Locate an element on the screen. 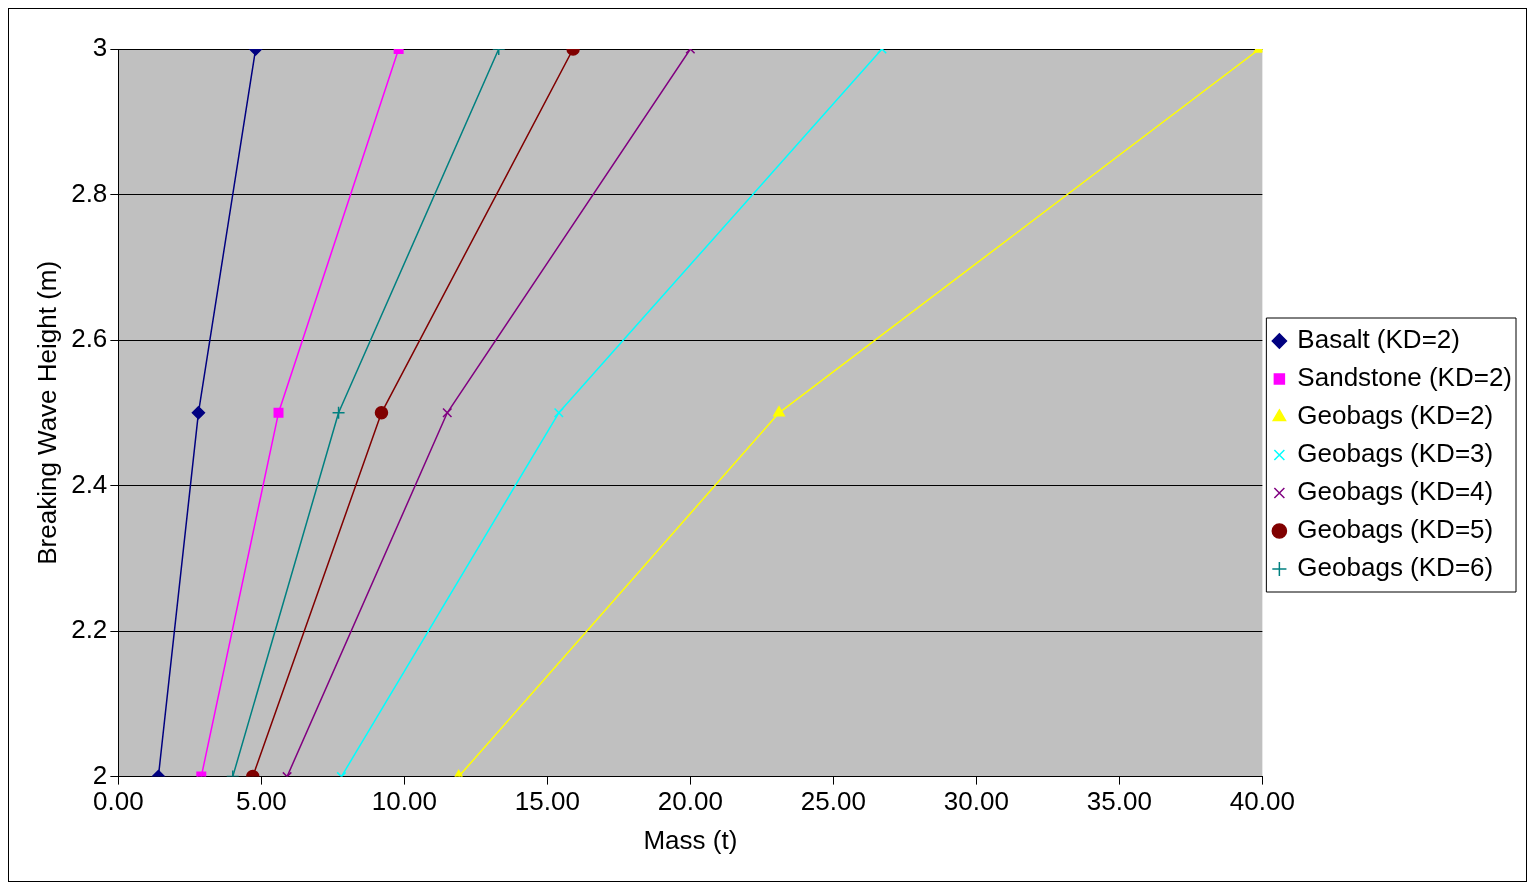 This screenshot has height=892, width=1537. y-tick-label: 2.6 is located at coordinates (89, 338).